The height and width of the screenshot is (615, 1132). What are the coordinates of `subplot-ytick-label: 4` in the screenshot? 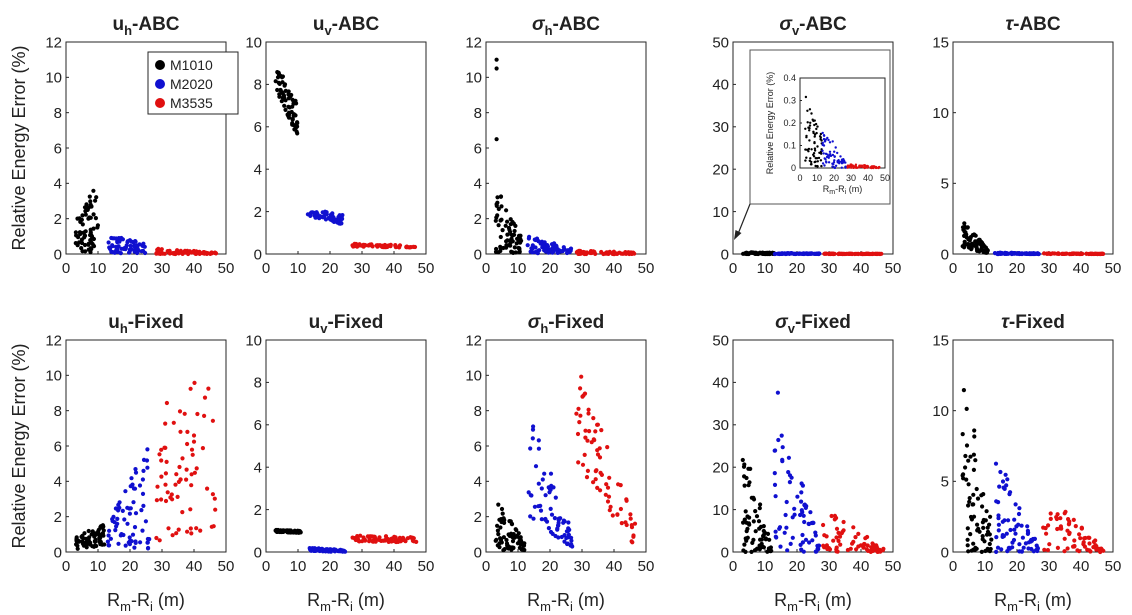 It's located at (58, 482).